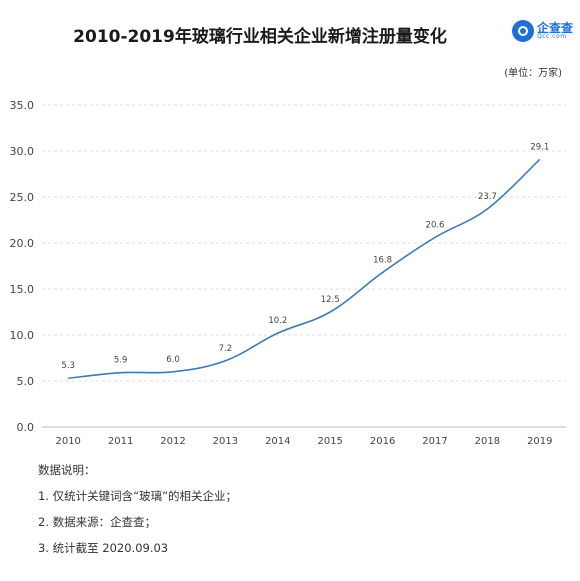 This screenshot has width=580, height=581. Describe the element at coordinates (22, 151) in the screenshot. I see `y-tick-label: 30.0` at that location.